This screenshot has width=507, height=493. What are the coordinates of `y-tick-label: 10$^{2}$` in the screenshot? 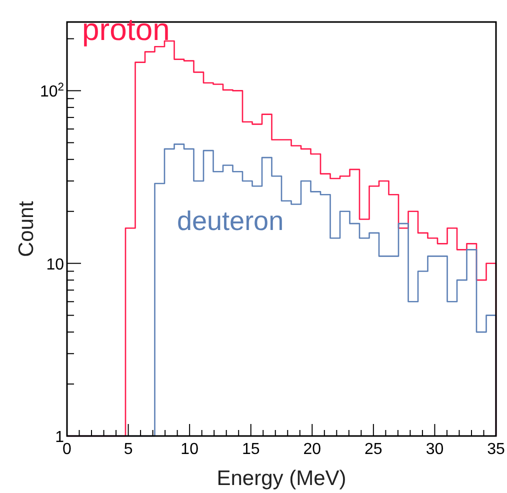 It's located at (52, 91).